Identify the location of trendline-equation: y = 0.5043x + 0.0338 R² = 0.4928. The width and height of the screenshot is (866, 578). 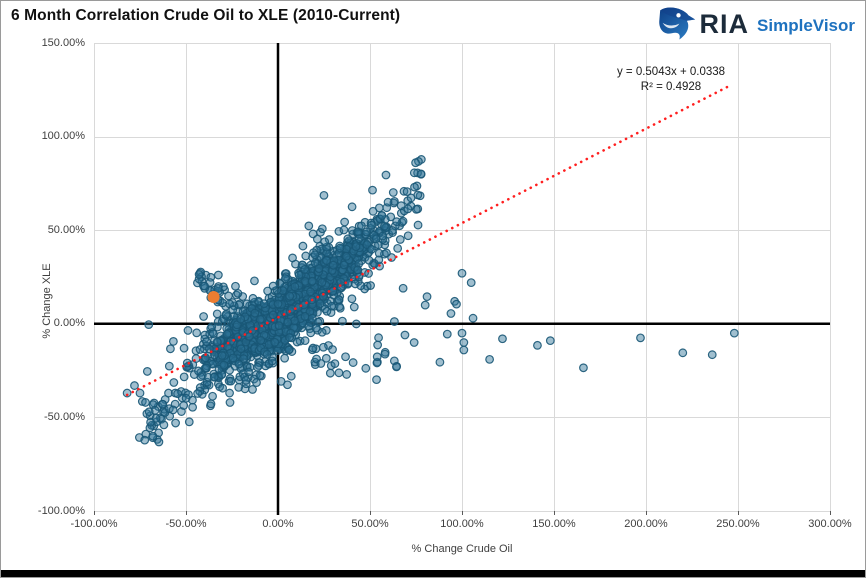
(671, 80).